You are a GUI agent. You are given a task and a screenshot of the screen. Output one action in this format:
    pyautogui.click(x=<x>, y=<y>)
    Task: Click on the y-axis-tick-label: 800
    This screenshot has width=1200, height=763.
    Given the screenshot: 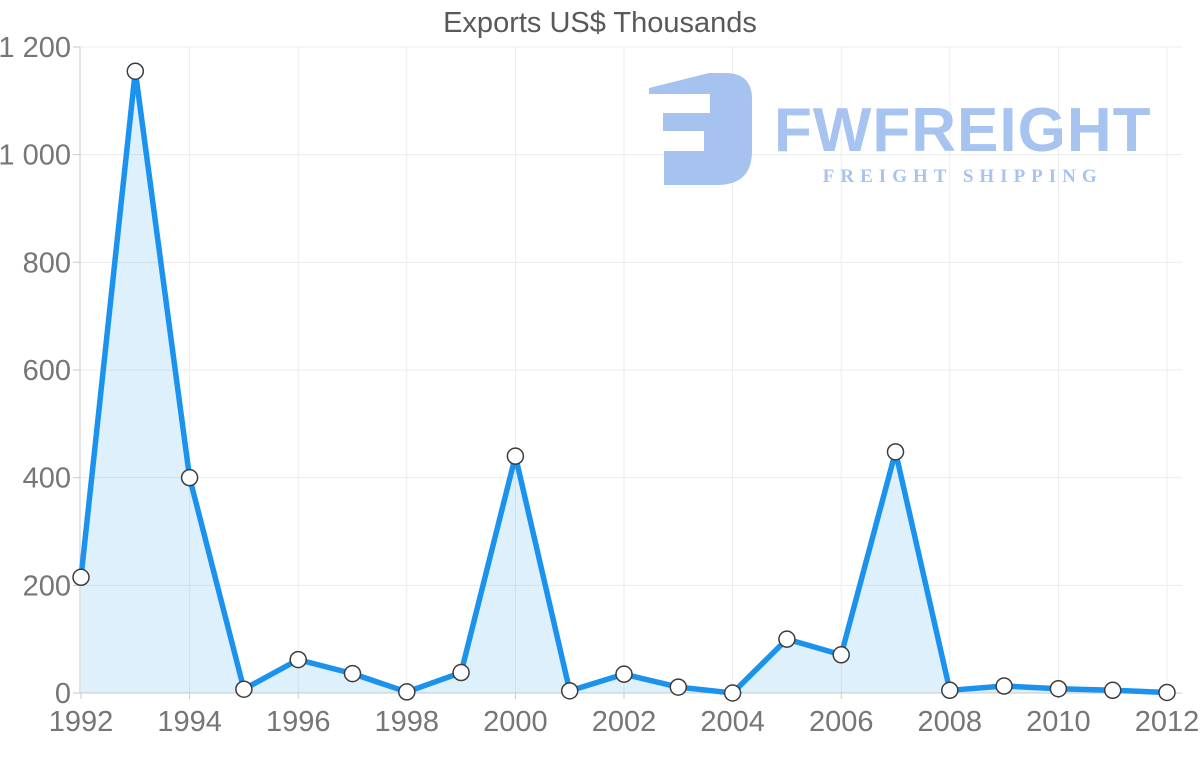 What is the action you would take?
    pyautogui.click(x=47, y=263)
    